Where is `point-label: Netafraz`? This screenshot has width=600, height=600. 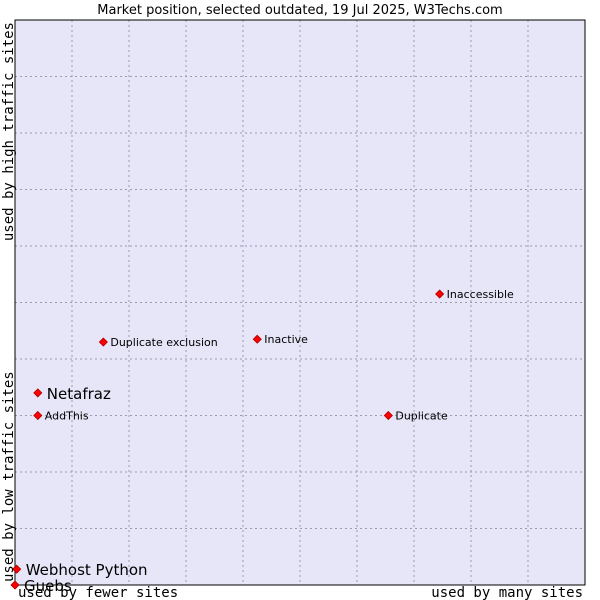 point-label: Netafraz is located at coordinates (79, 394).